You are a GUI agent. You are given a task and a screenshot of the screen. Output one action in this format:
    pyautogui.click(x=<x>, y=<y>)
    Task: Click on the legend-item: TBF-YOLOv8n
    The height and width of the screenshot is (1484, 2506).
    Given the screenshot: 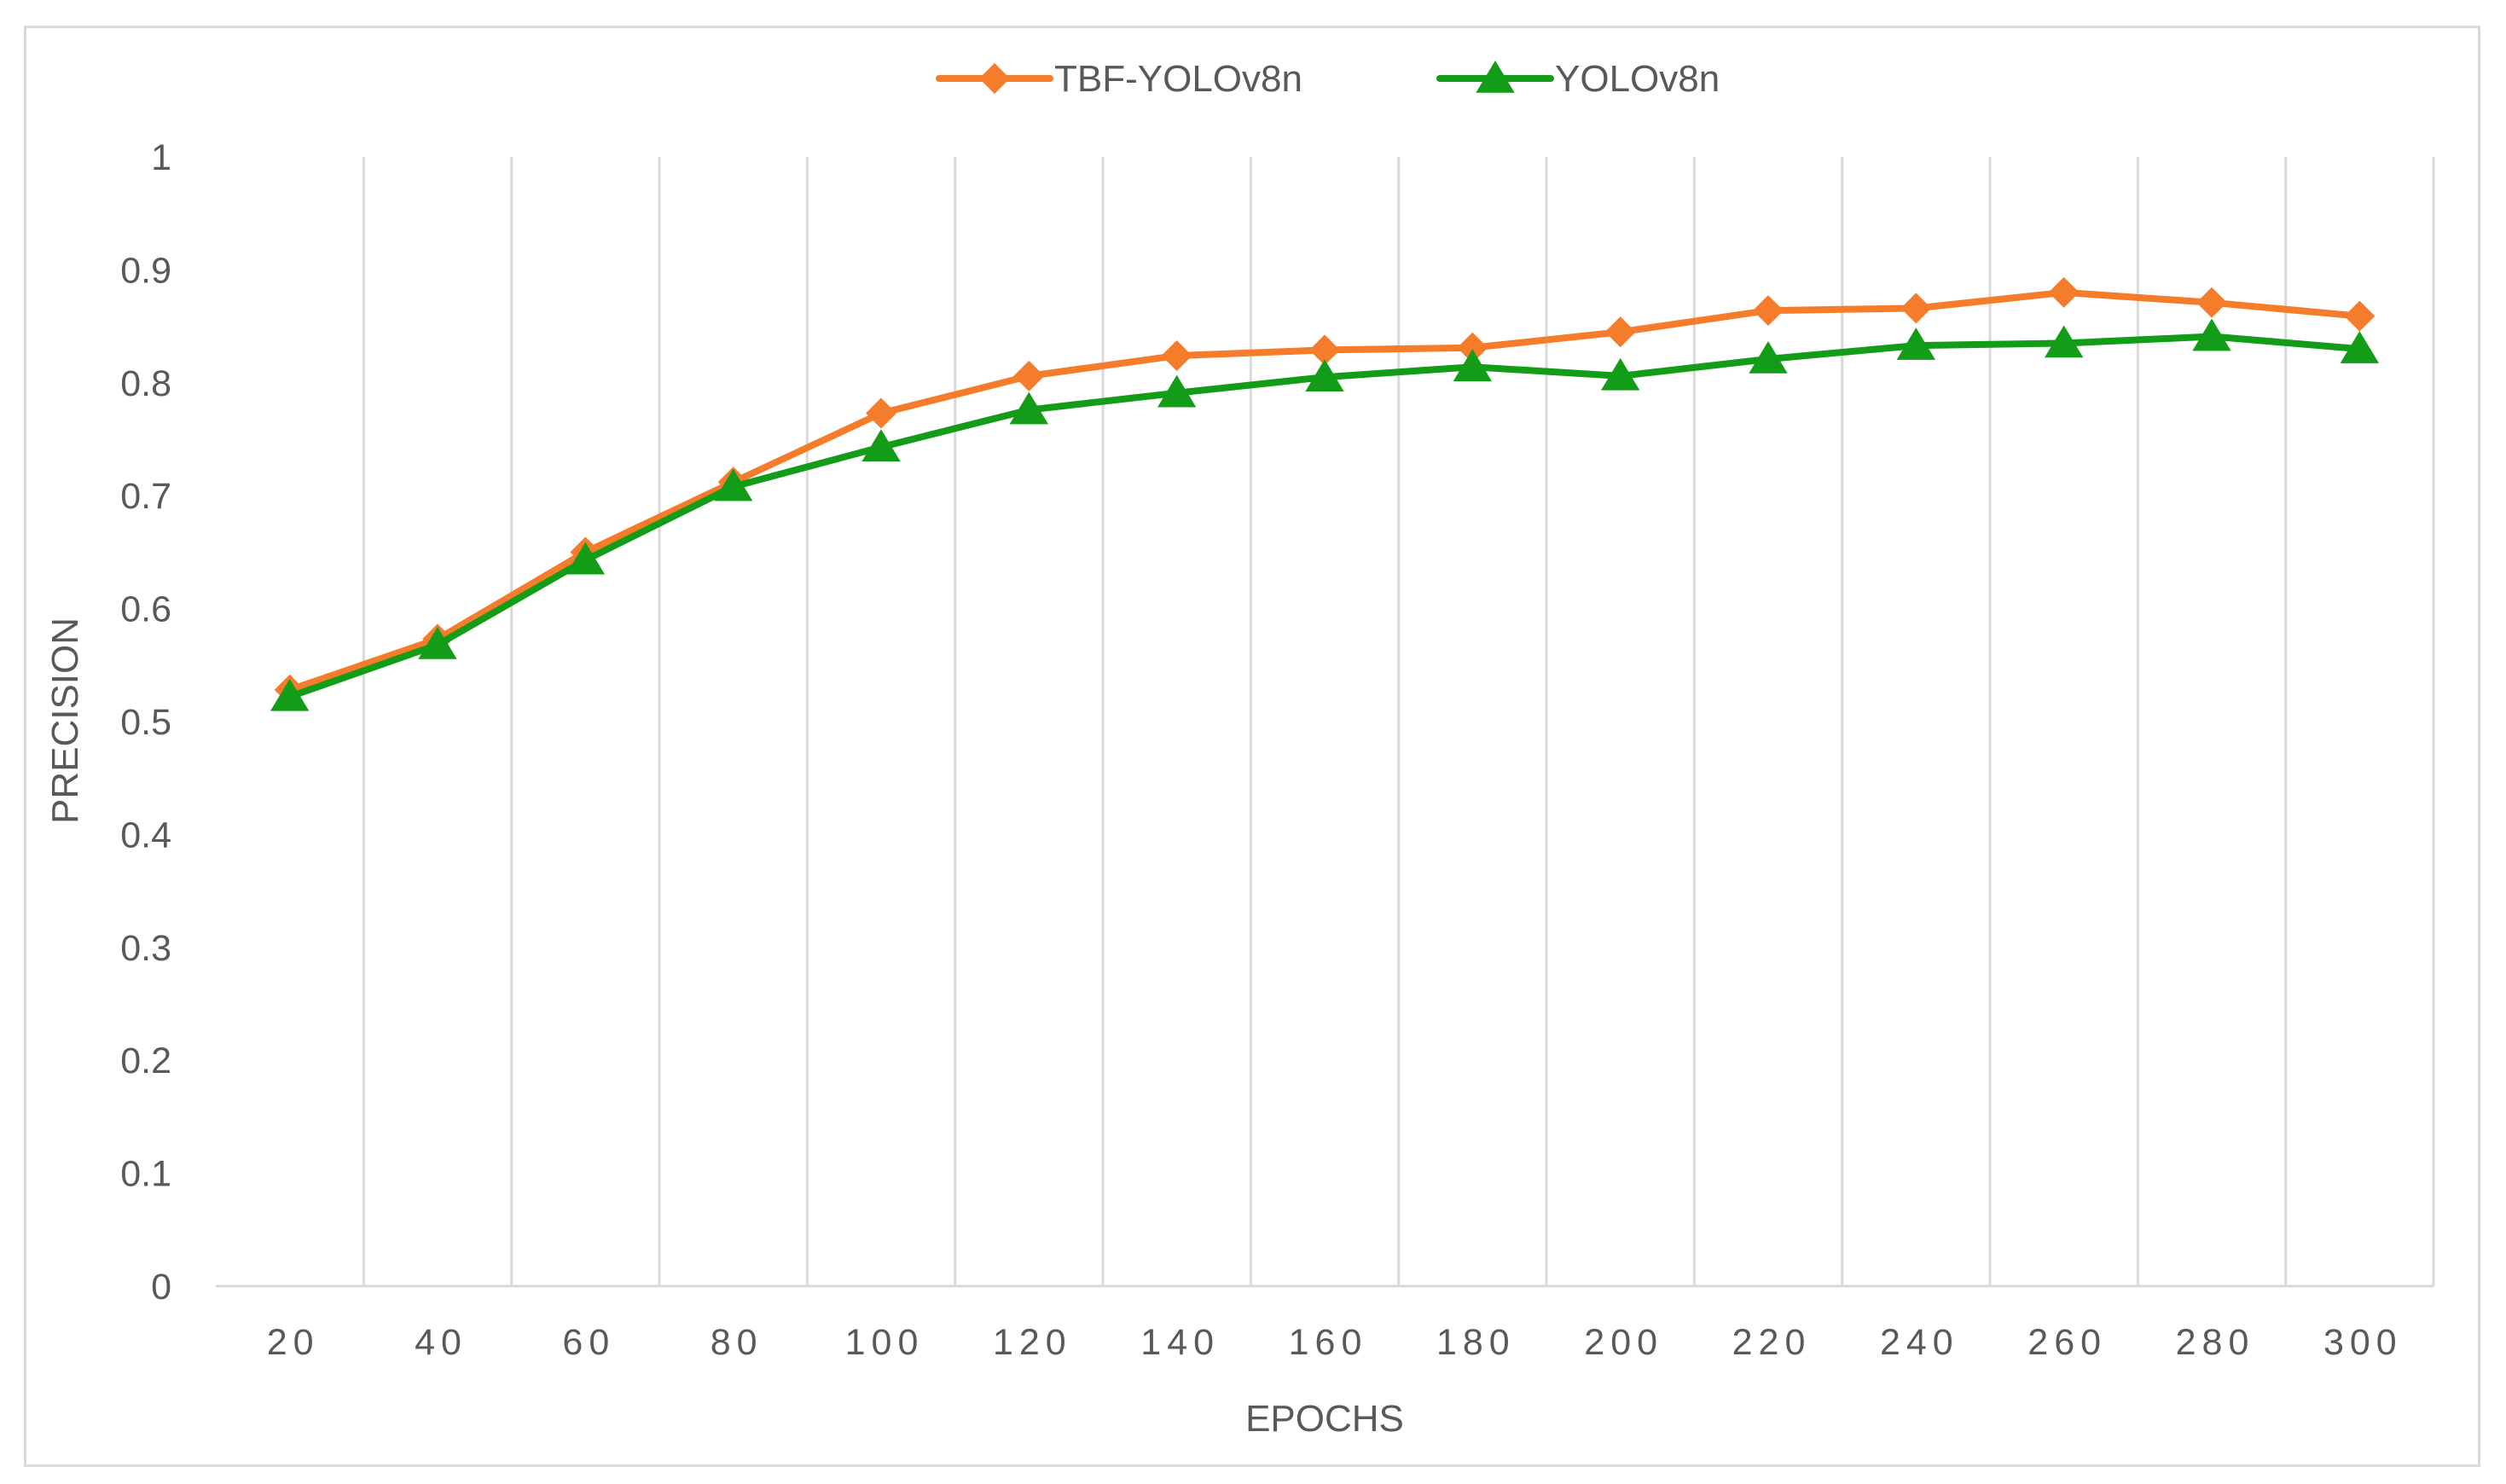 What is the action you would take?
    pyautogui.click(x=1119, y=79)
    